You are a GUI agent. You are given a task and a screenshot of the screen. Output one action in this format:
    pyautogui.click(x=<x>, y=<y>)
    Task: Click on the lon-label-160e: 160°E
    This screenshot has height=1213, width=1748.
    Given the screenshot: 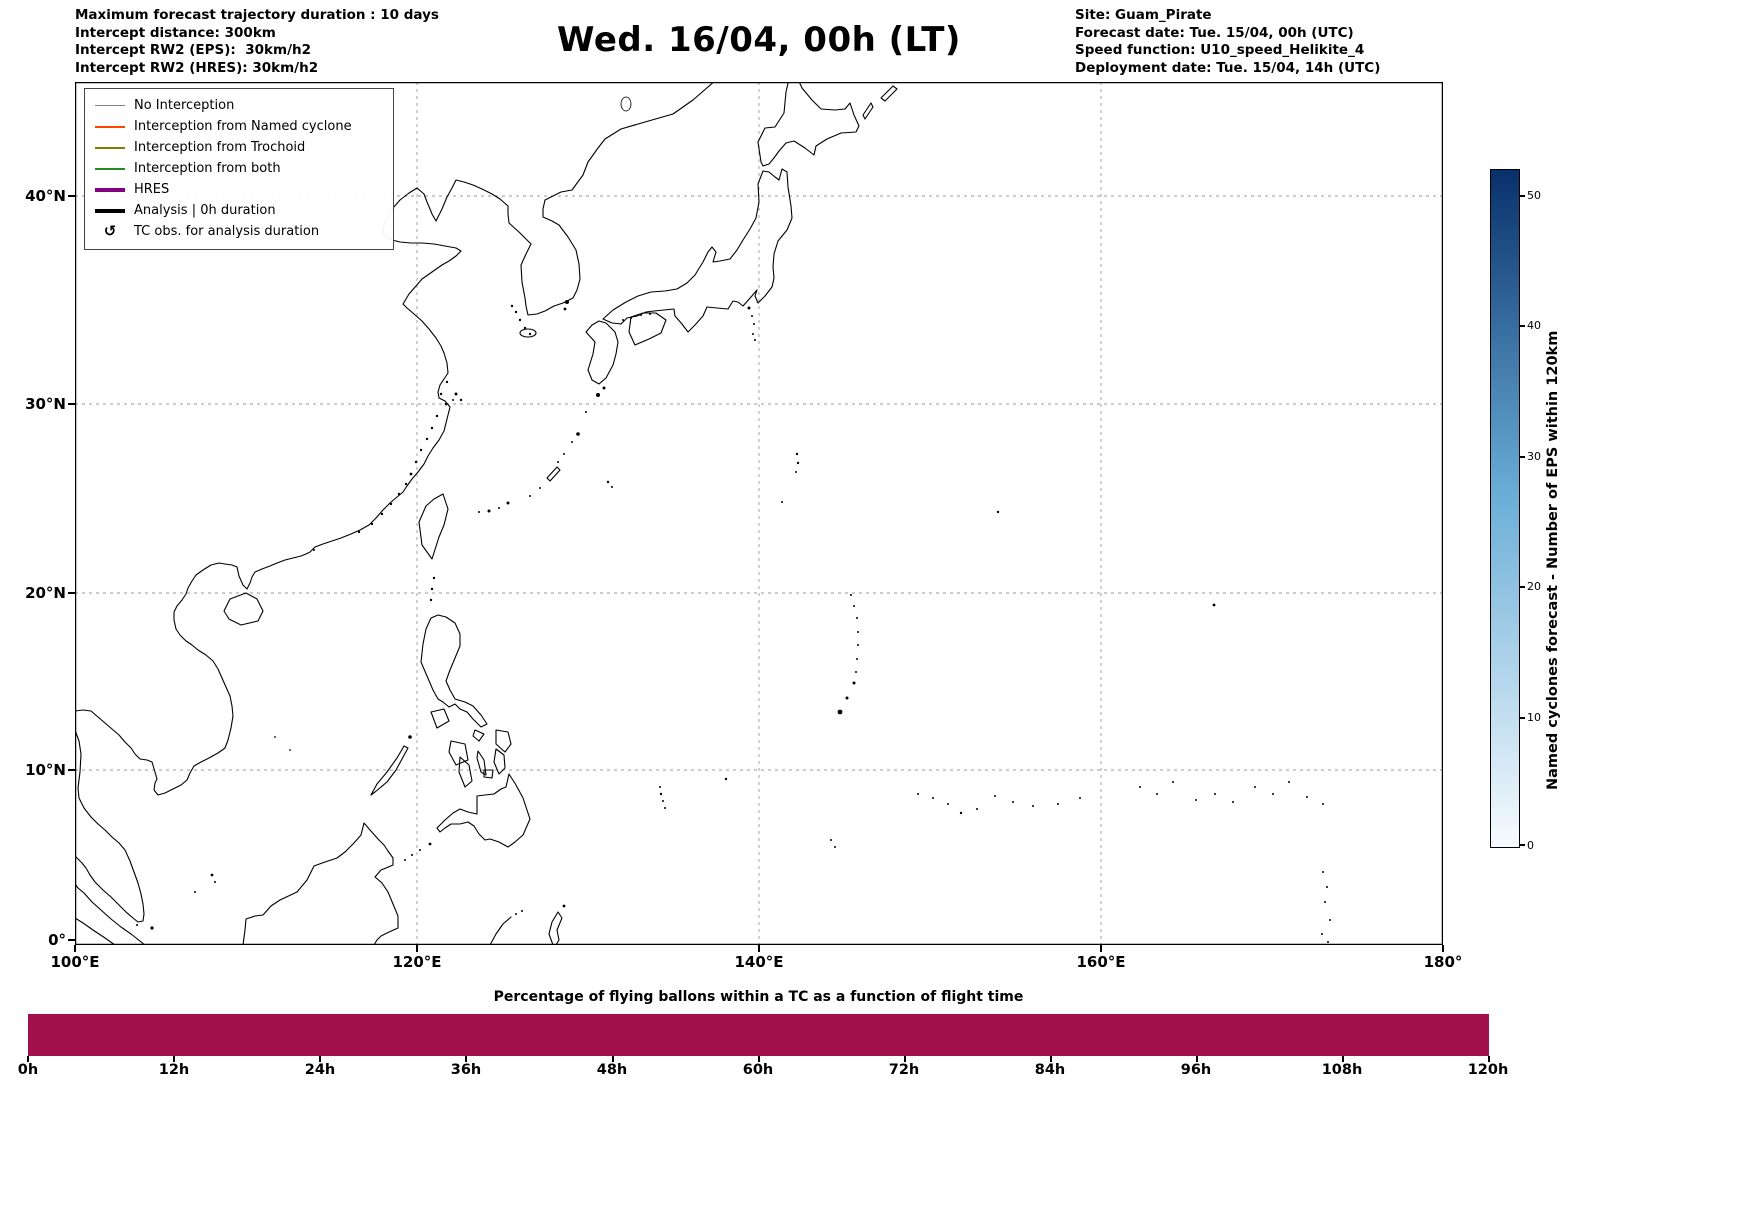 What is the action you would take?
    pyautogui.click(x=1101, y=962)
    